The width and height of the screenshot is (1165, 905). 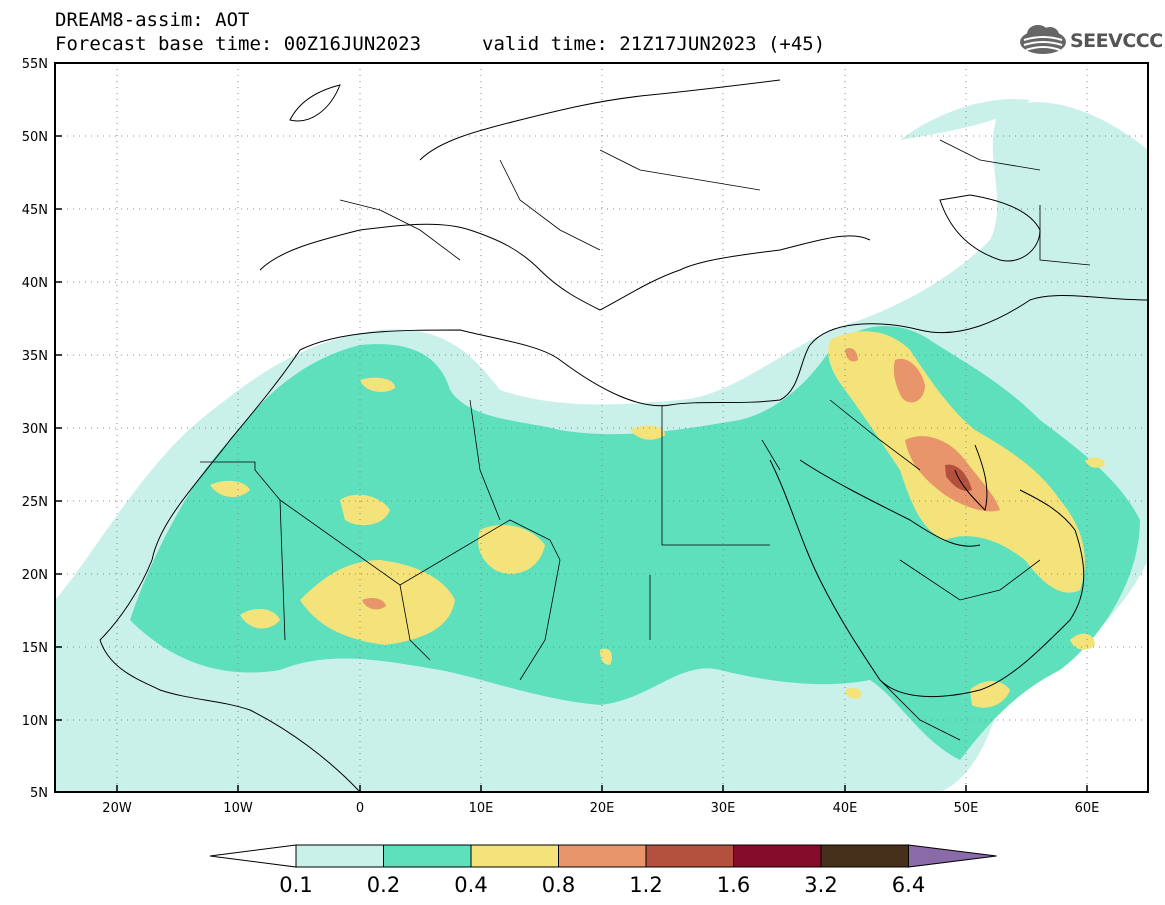 What do you see at coordinates (253, 856) in the screenshot?
I see `colorbar-low-end` at bounding box center [253, 856].